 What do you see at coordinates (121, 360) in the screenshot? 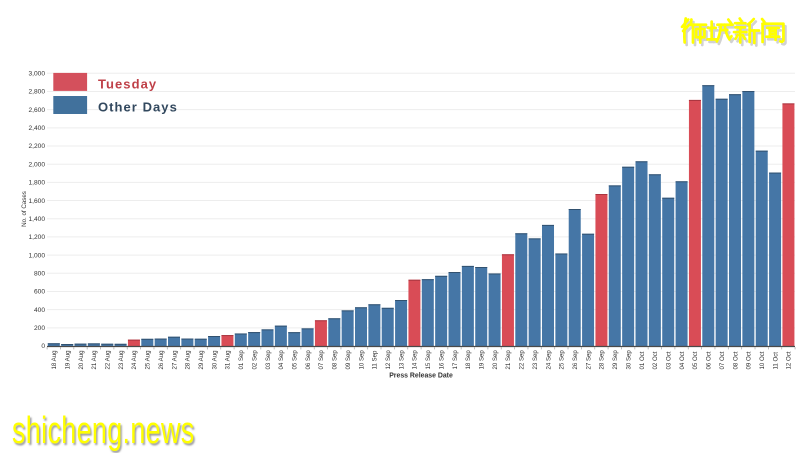
I see `svg-text: 23 Aug` at bounding box center [121, 360].